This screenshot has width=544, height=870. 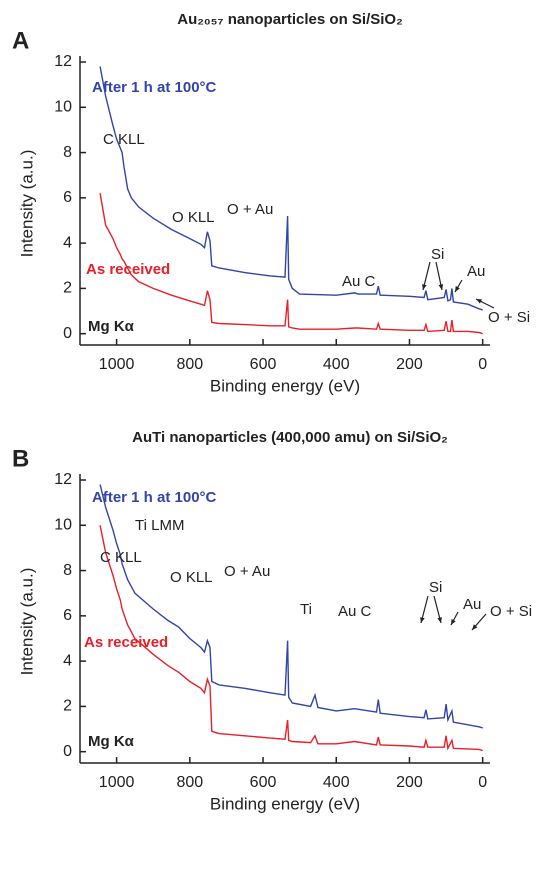 I want to click on spectrum-line, so click(x=291, y=264).